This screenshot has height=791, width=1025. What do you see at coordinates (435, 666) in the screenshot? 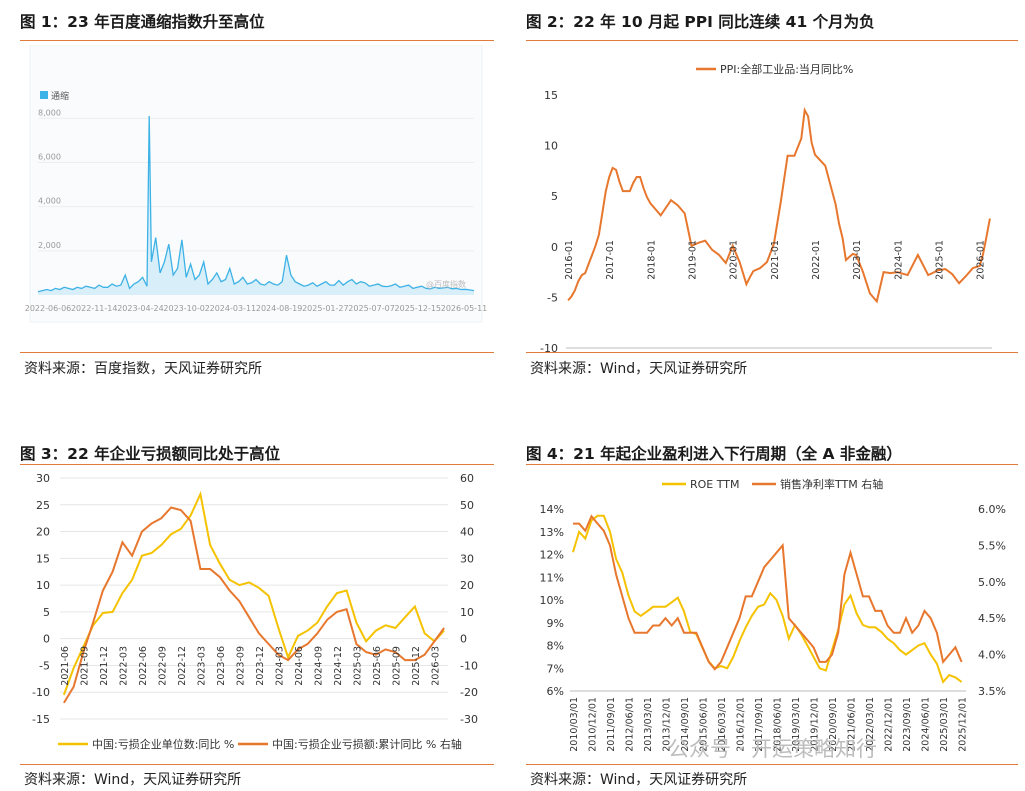
I see `x-tick-label: 2026-03` at bounding box center [435, 666].